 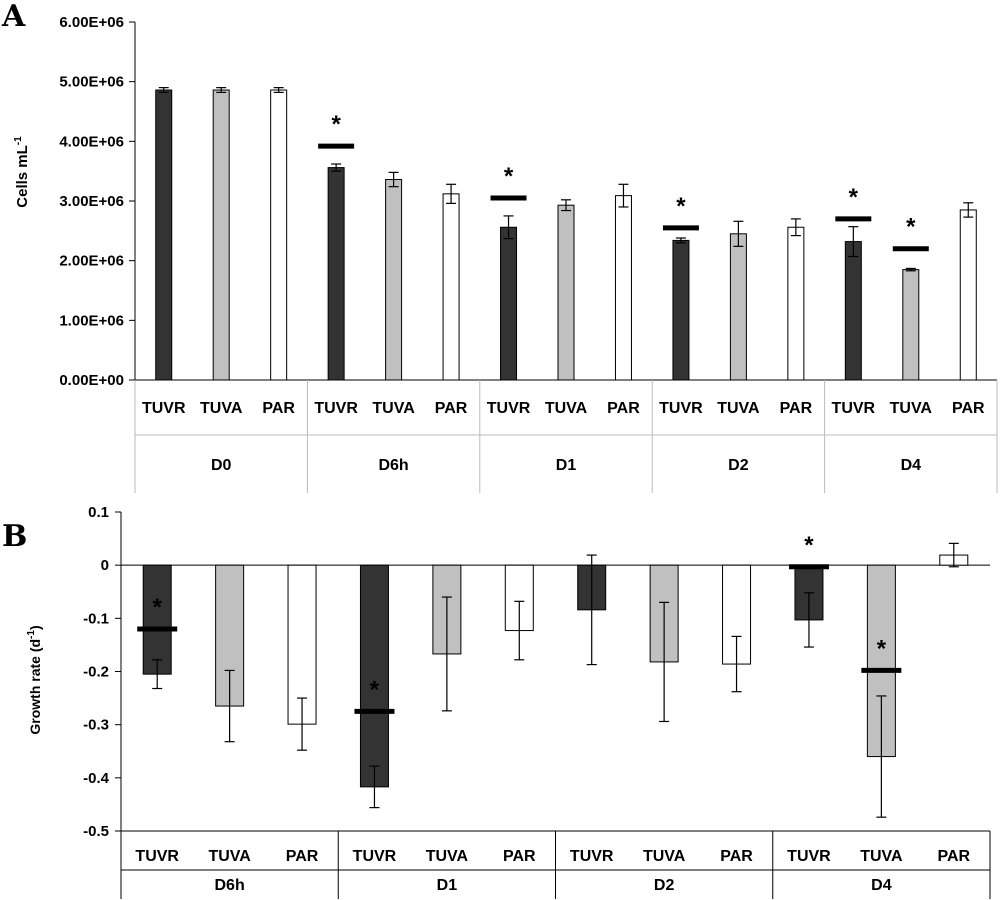 What do you see at coordinates (96, 831) in the screenshot?
I see `y-tick-label: -0.5` at bounding box center [96, 831].